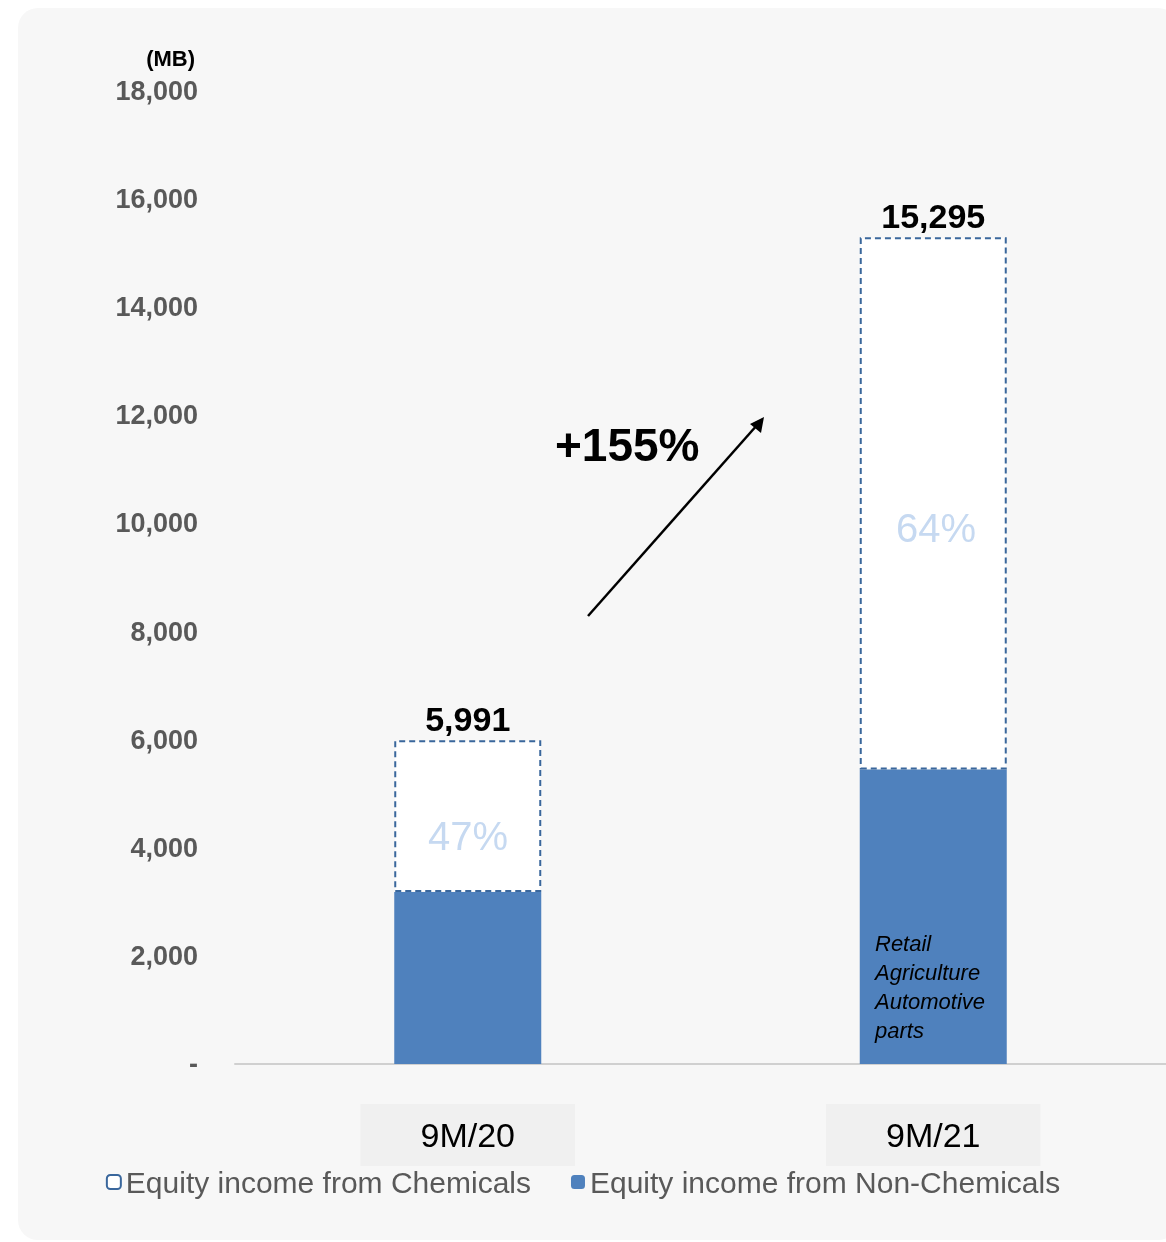 The image size is (1166, 1242). Describe the element at coordinates (156, 523) in the screenshot. I see `y-tick-label: 10,000` at that location.